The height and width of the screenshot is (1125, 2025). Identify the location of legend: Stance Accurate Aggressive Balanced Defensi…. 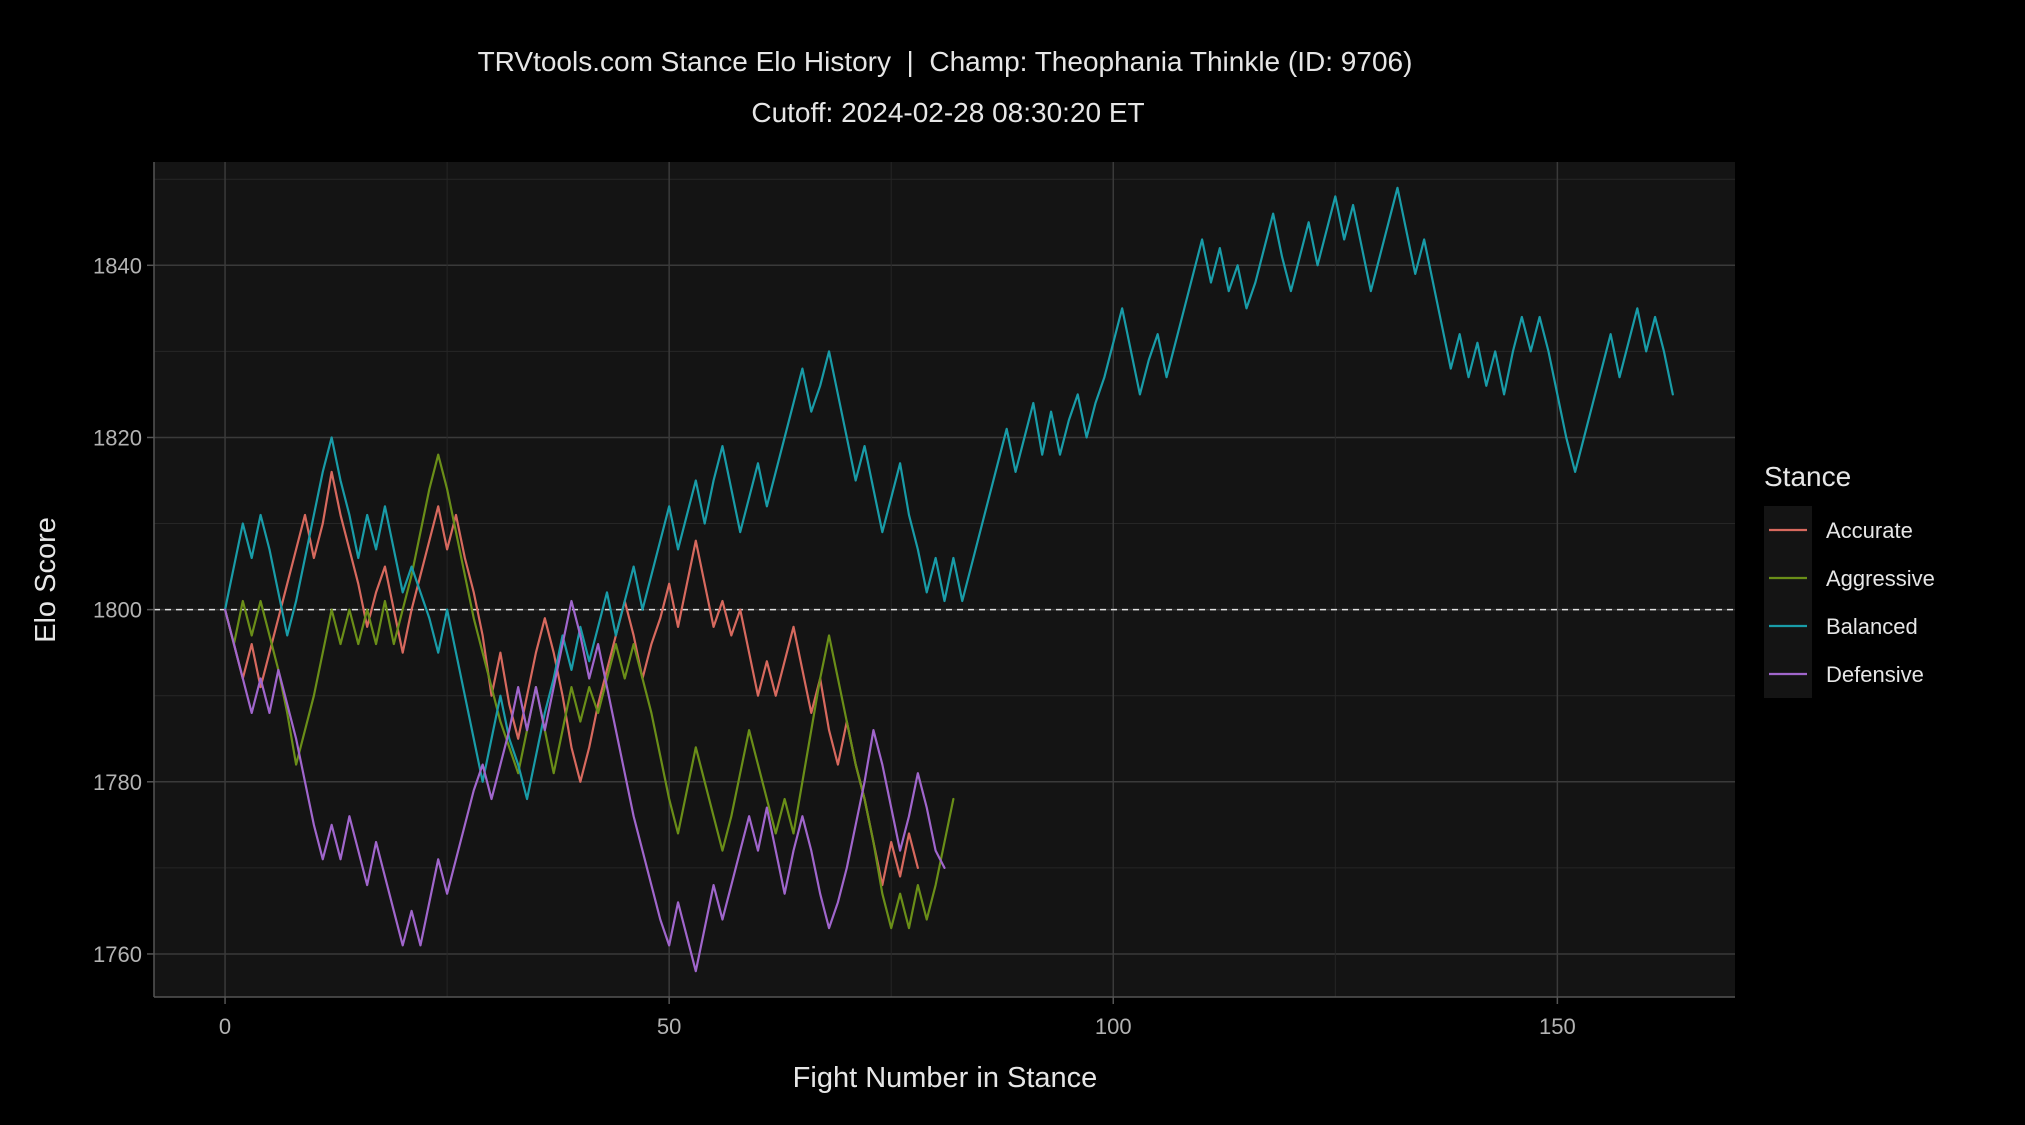
(1849, 579).